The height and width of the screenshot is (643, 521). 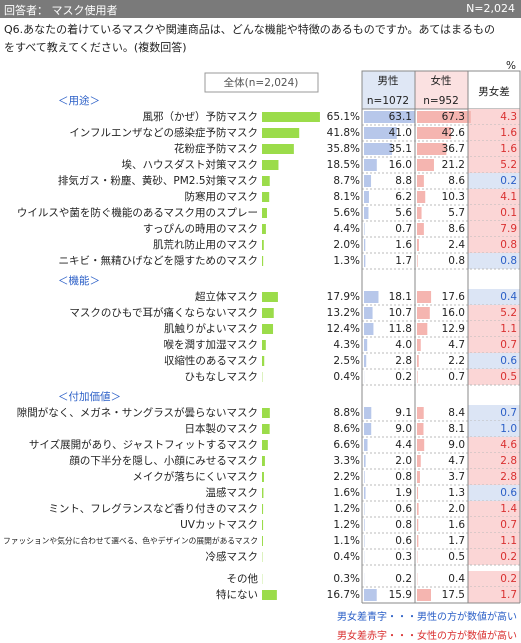 What do you see at coordinates (403, 361) in the screenshot?
I see `male-value: 2.8` at bounding box center [403, 361].